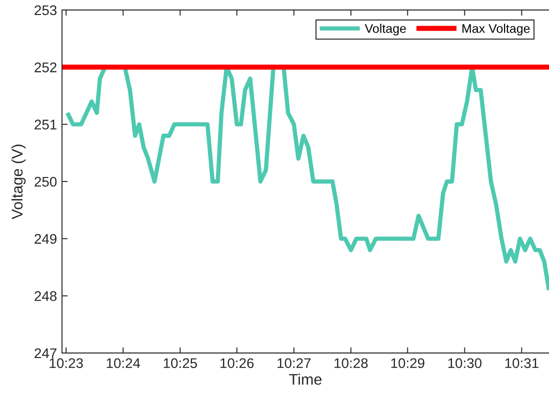  I want to click on y-axis-title: Voltage (V), so click(18, 182).